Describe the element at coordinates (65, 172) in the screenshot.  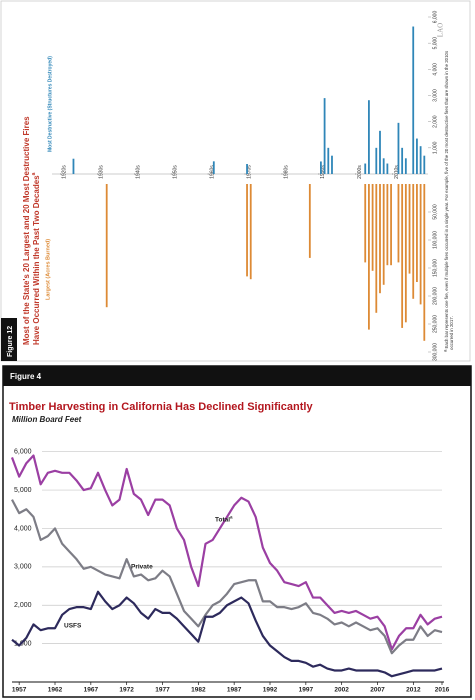
I see `x-tick-label: 1920s` at that location.